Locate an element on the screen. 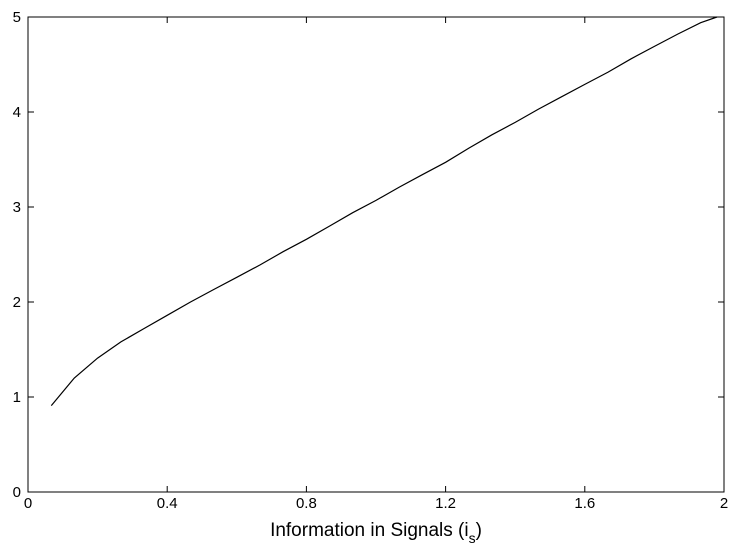 The image size is (732, 544). y-tick-label: 2 is located at coordinates (17, 302).